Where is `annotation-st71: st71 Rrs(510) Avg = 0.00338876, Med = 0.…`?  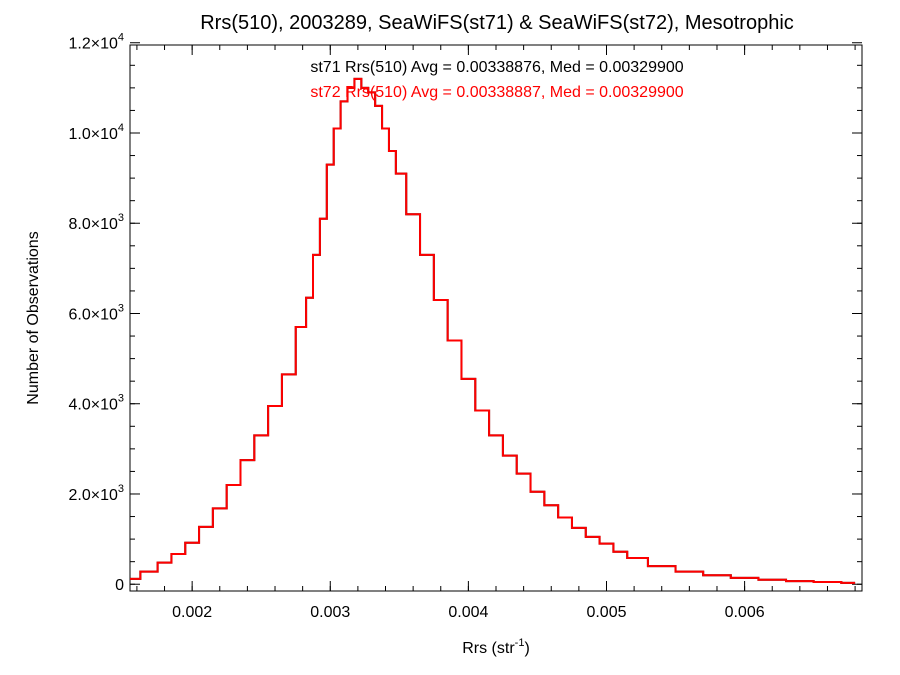
annotation-st71: st71 Rrs(510) Avg = 0.00338876, Med = 0.… is located at coordinates (496, 67).